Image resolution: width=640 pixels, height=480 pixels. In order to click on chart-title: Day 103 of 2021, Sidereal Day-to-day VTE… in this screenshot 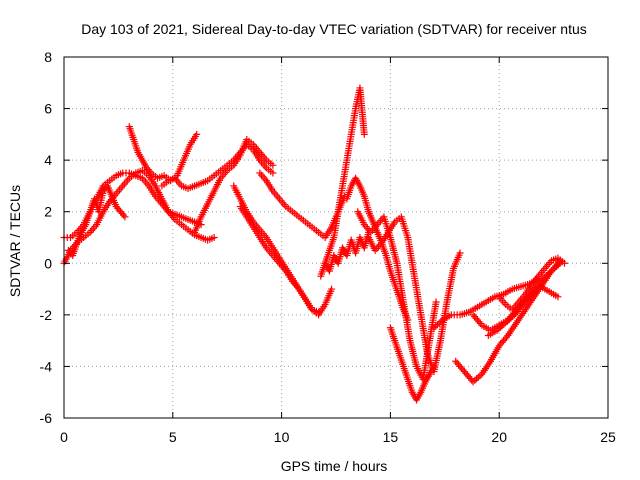, I will do `click(334, 29)`.